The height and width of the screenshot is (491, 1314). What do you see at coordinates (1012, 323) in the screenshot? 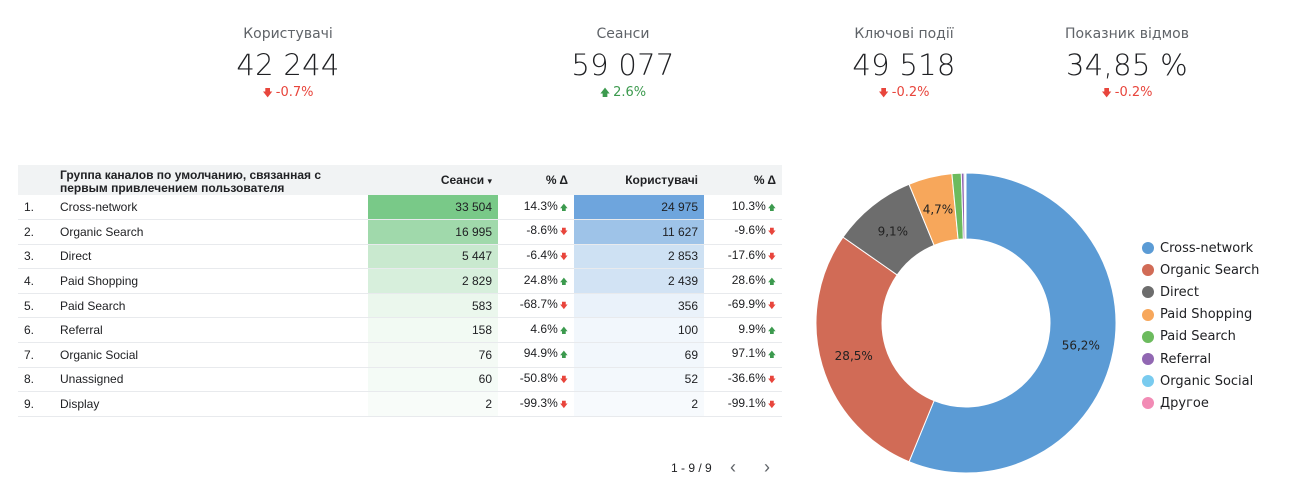
I see `slice-cross-network` at bounding box center [1012, 323].